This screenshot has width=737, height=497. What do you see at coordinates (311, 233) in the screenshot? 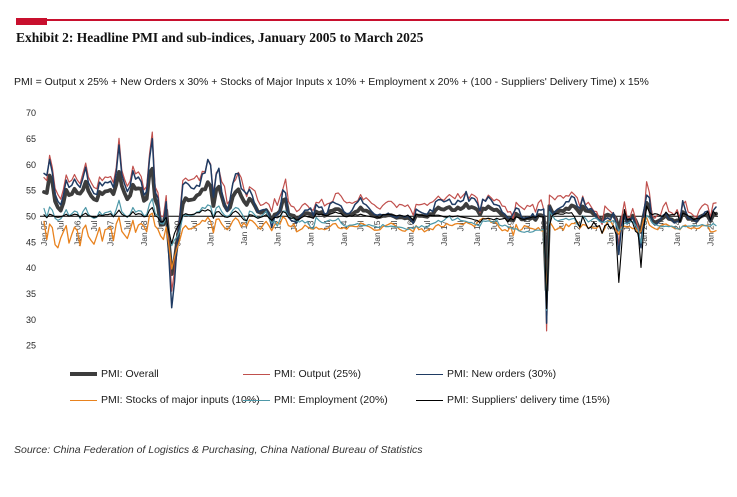
I see `x-axis-tick-label: Jan 13` at bounding box center [311, 233].